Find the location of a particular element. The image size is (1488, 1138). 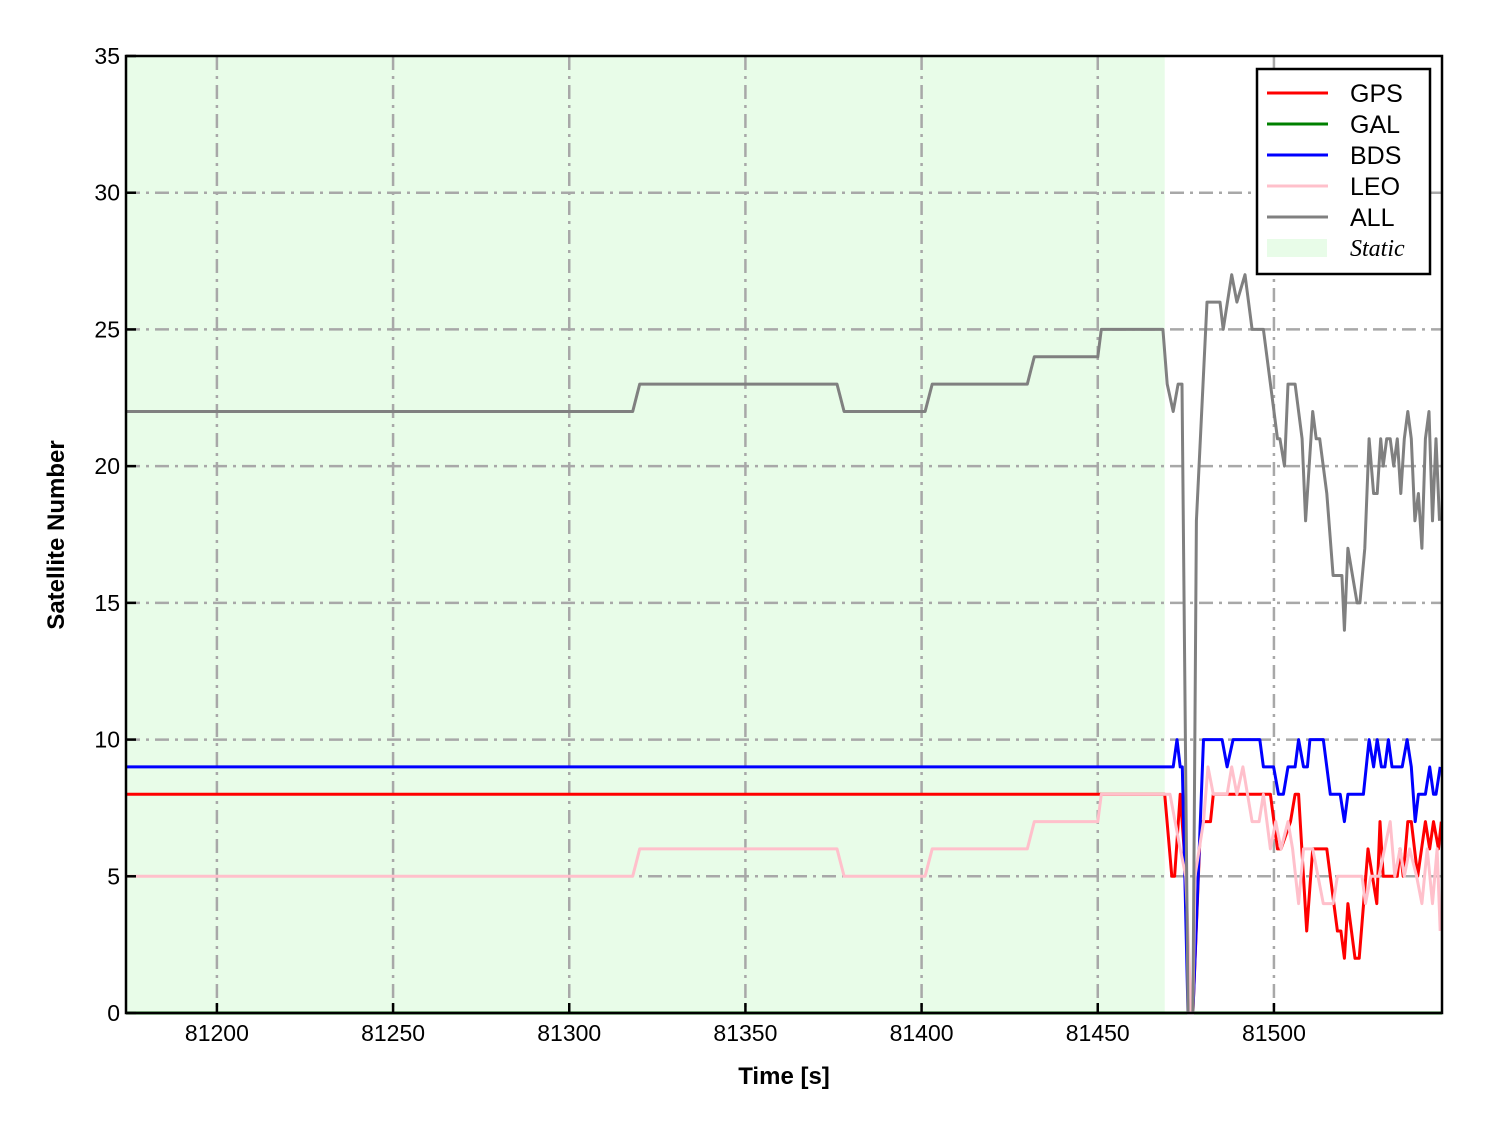

y-tick-label: 0 is located at coordinates (113, 1013).